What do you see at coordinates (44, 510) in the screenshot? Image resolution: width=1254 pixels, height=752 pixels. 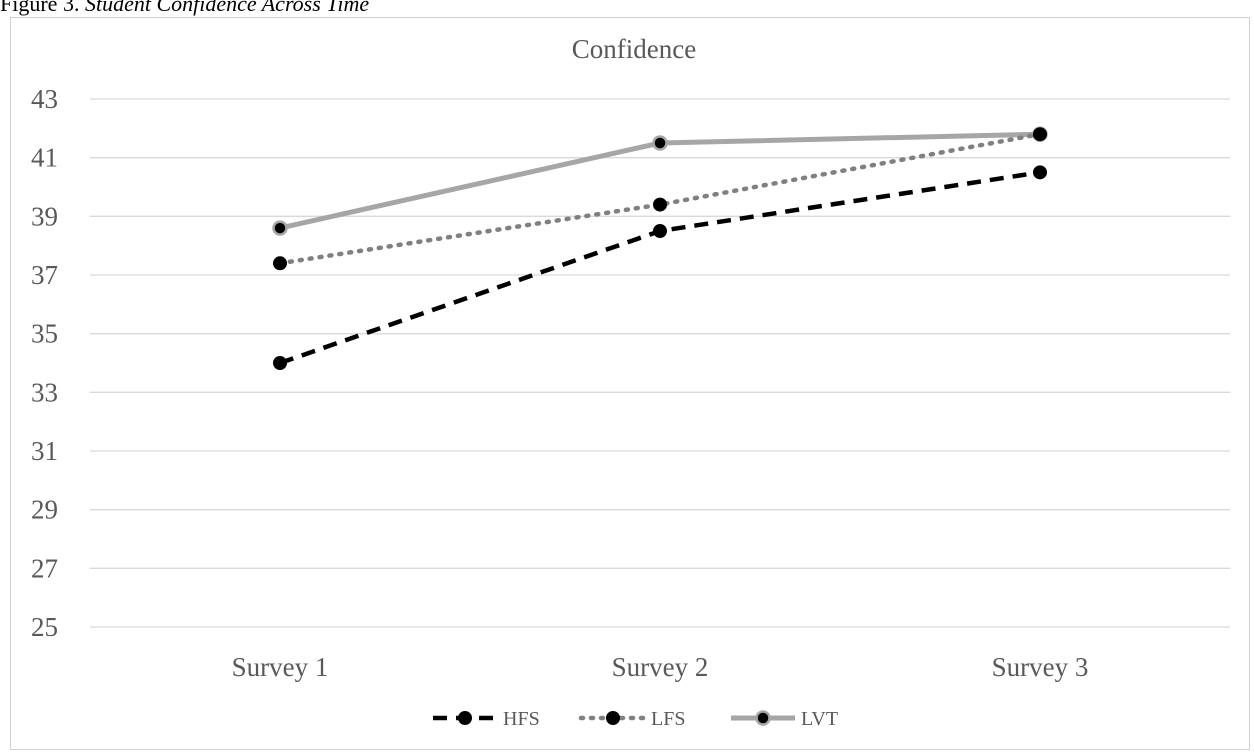 I see `y-tick-label: 29` at bounding box center [44, 510].